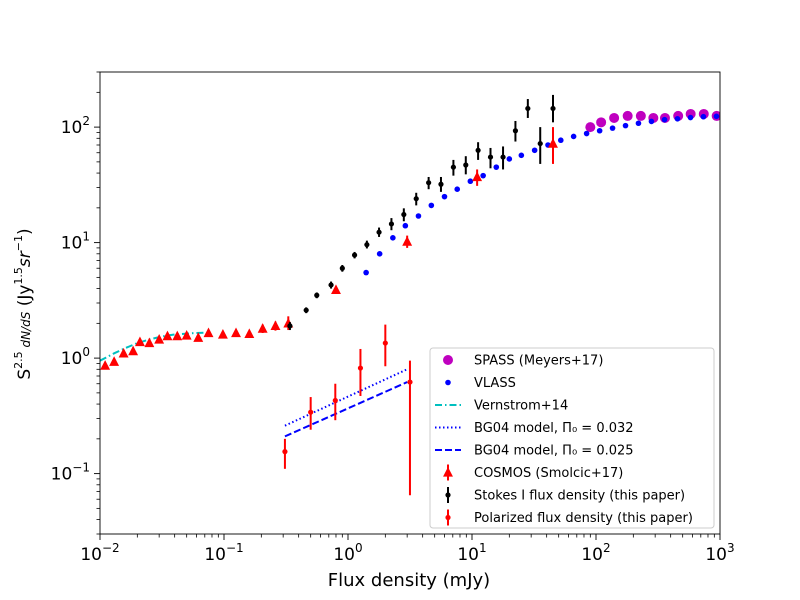  I want to click on legend-item-cosmos: COSMOS (Smolcic+17), so click(533, 472).